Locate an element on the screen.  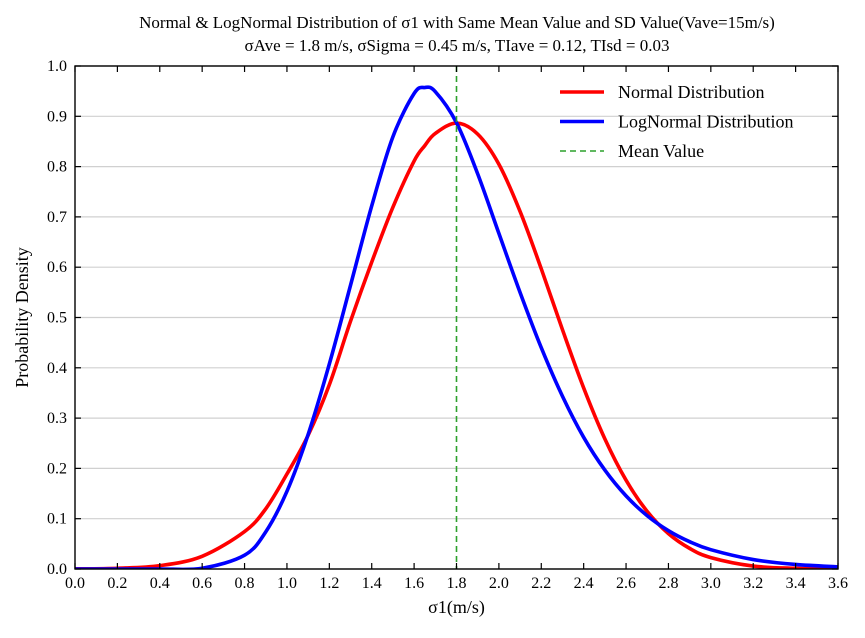
x-axis-title: σ1(m/s) is located at coordinates (456, 607).